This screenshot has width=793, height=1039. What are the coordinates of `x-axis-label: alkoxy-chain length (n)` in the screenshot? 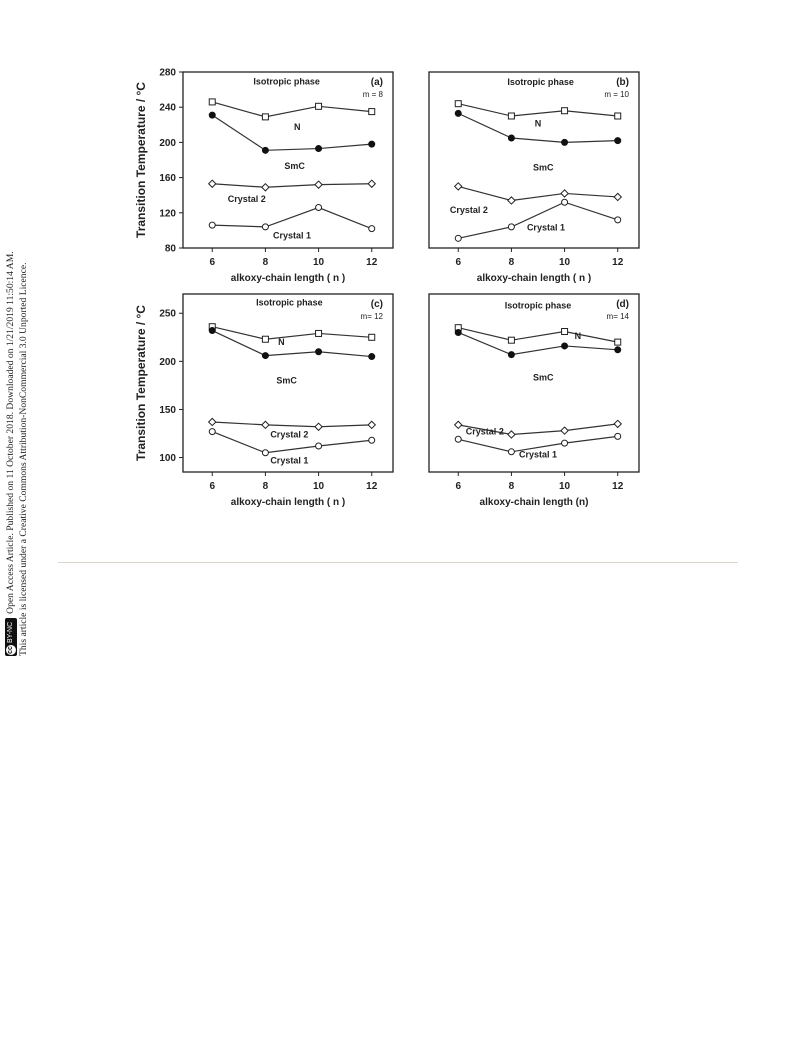 It's located at (534, 502).